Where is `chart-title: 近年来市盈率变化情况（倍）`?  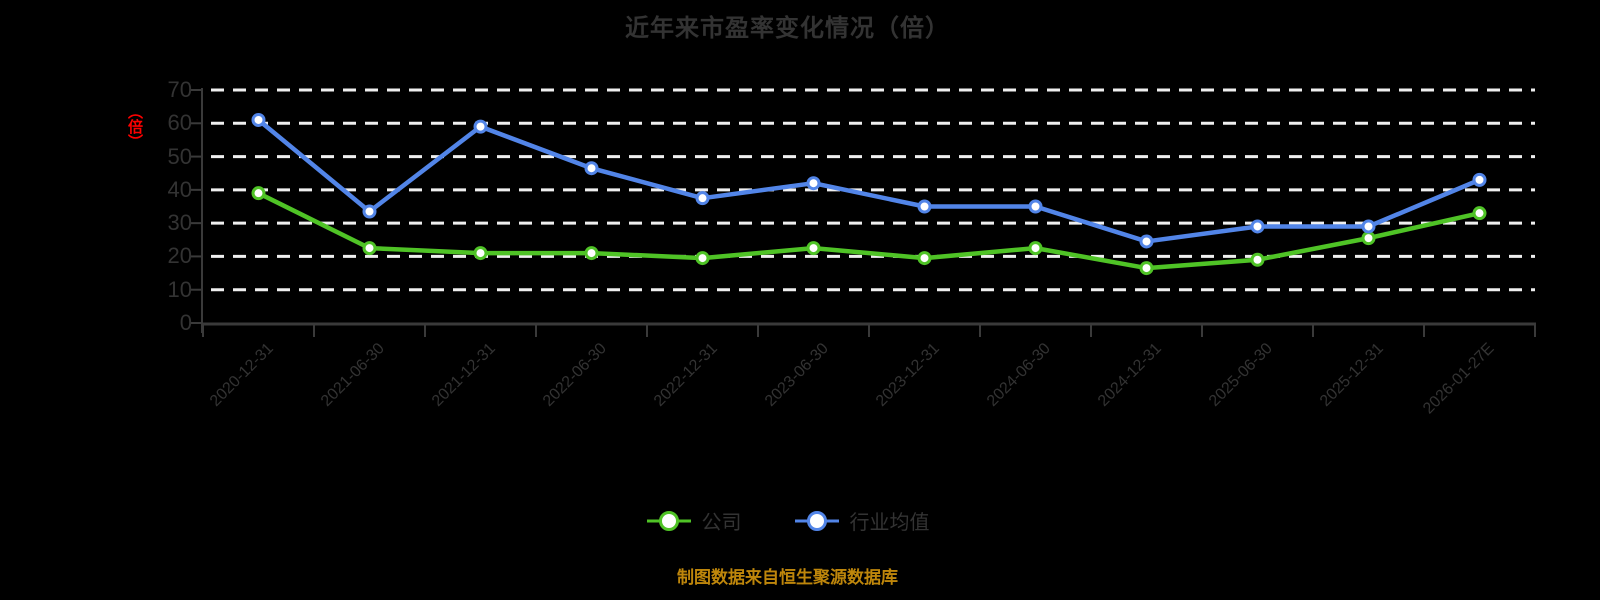 chart-title: 近年来市盈率变化情况（倍） is located at coordinates (787, 28).